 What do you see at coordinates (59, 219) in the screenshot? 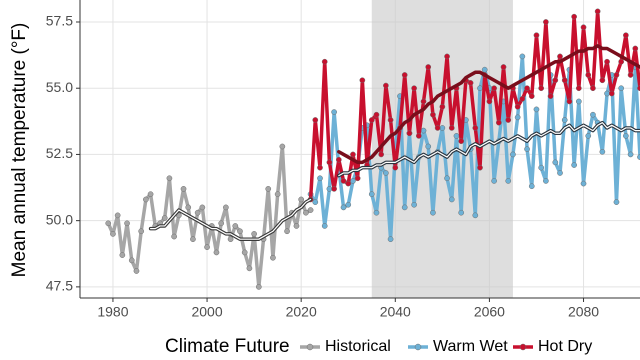
I see `y-tick-label: 50.0` at bounding box center [59, 219].